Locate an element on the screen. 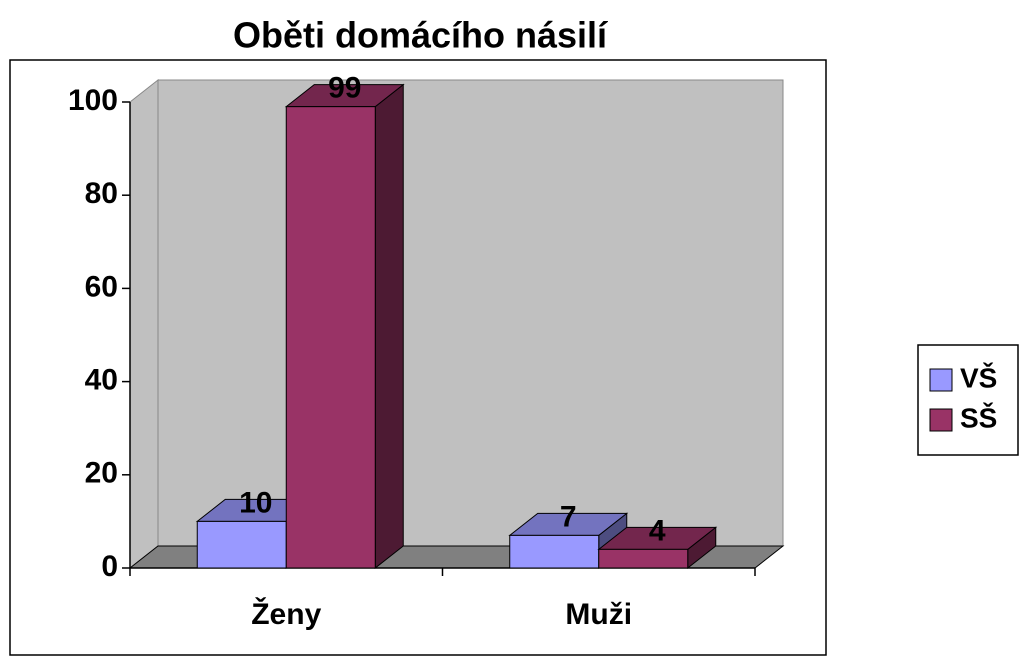 Image resolution: width=1028 pixels, height=657 pixels. y-tick-label: 60 is located at coordinates (101, 286).